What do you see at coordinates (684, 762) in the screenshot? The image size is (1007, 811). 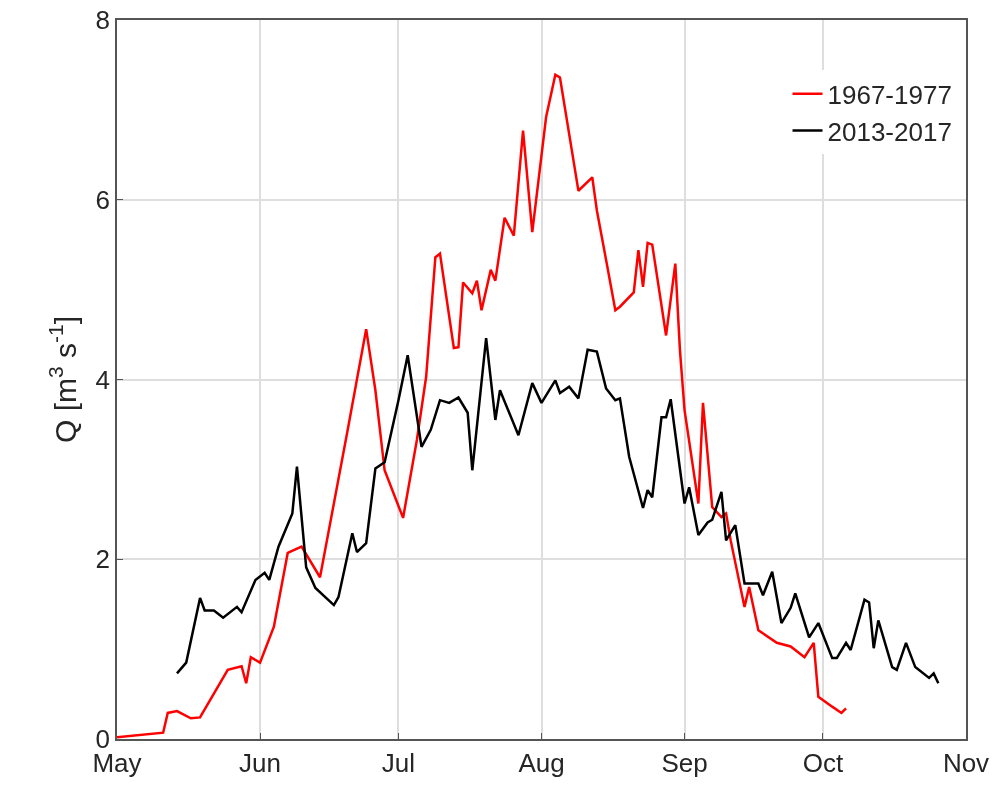 I see `x-tick-label: Sep` at bounding box center [684, 762].